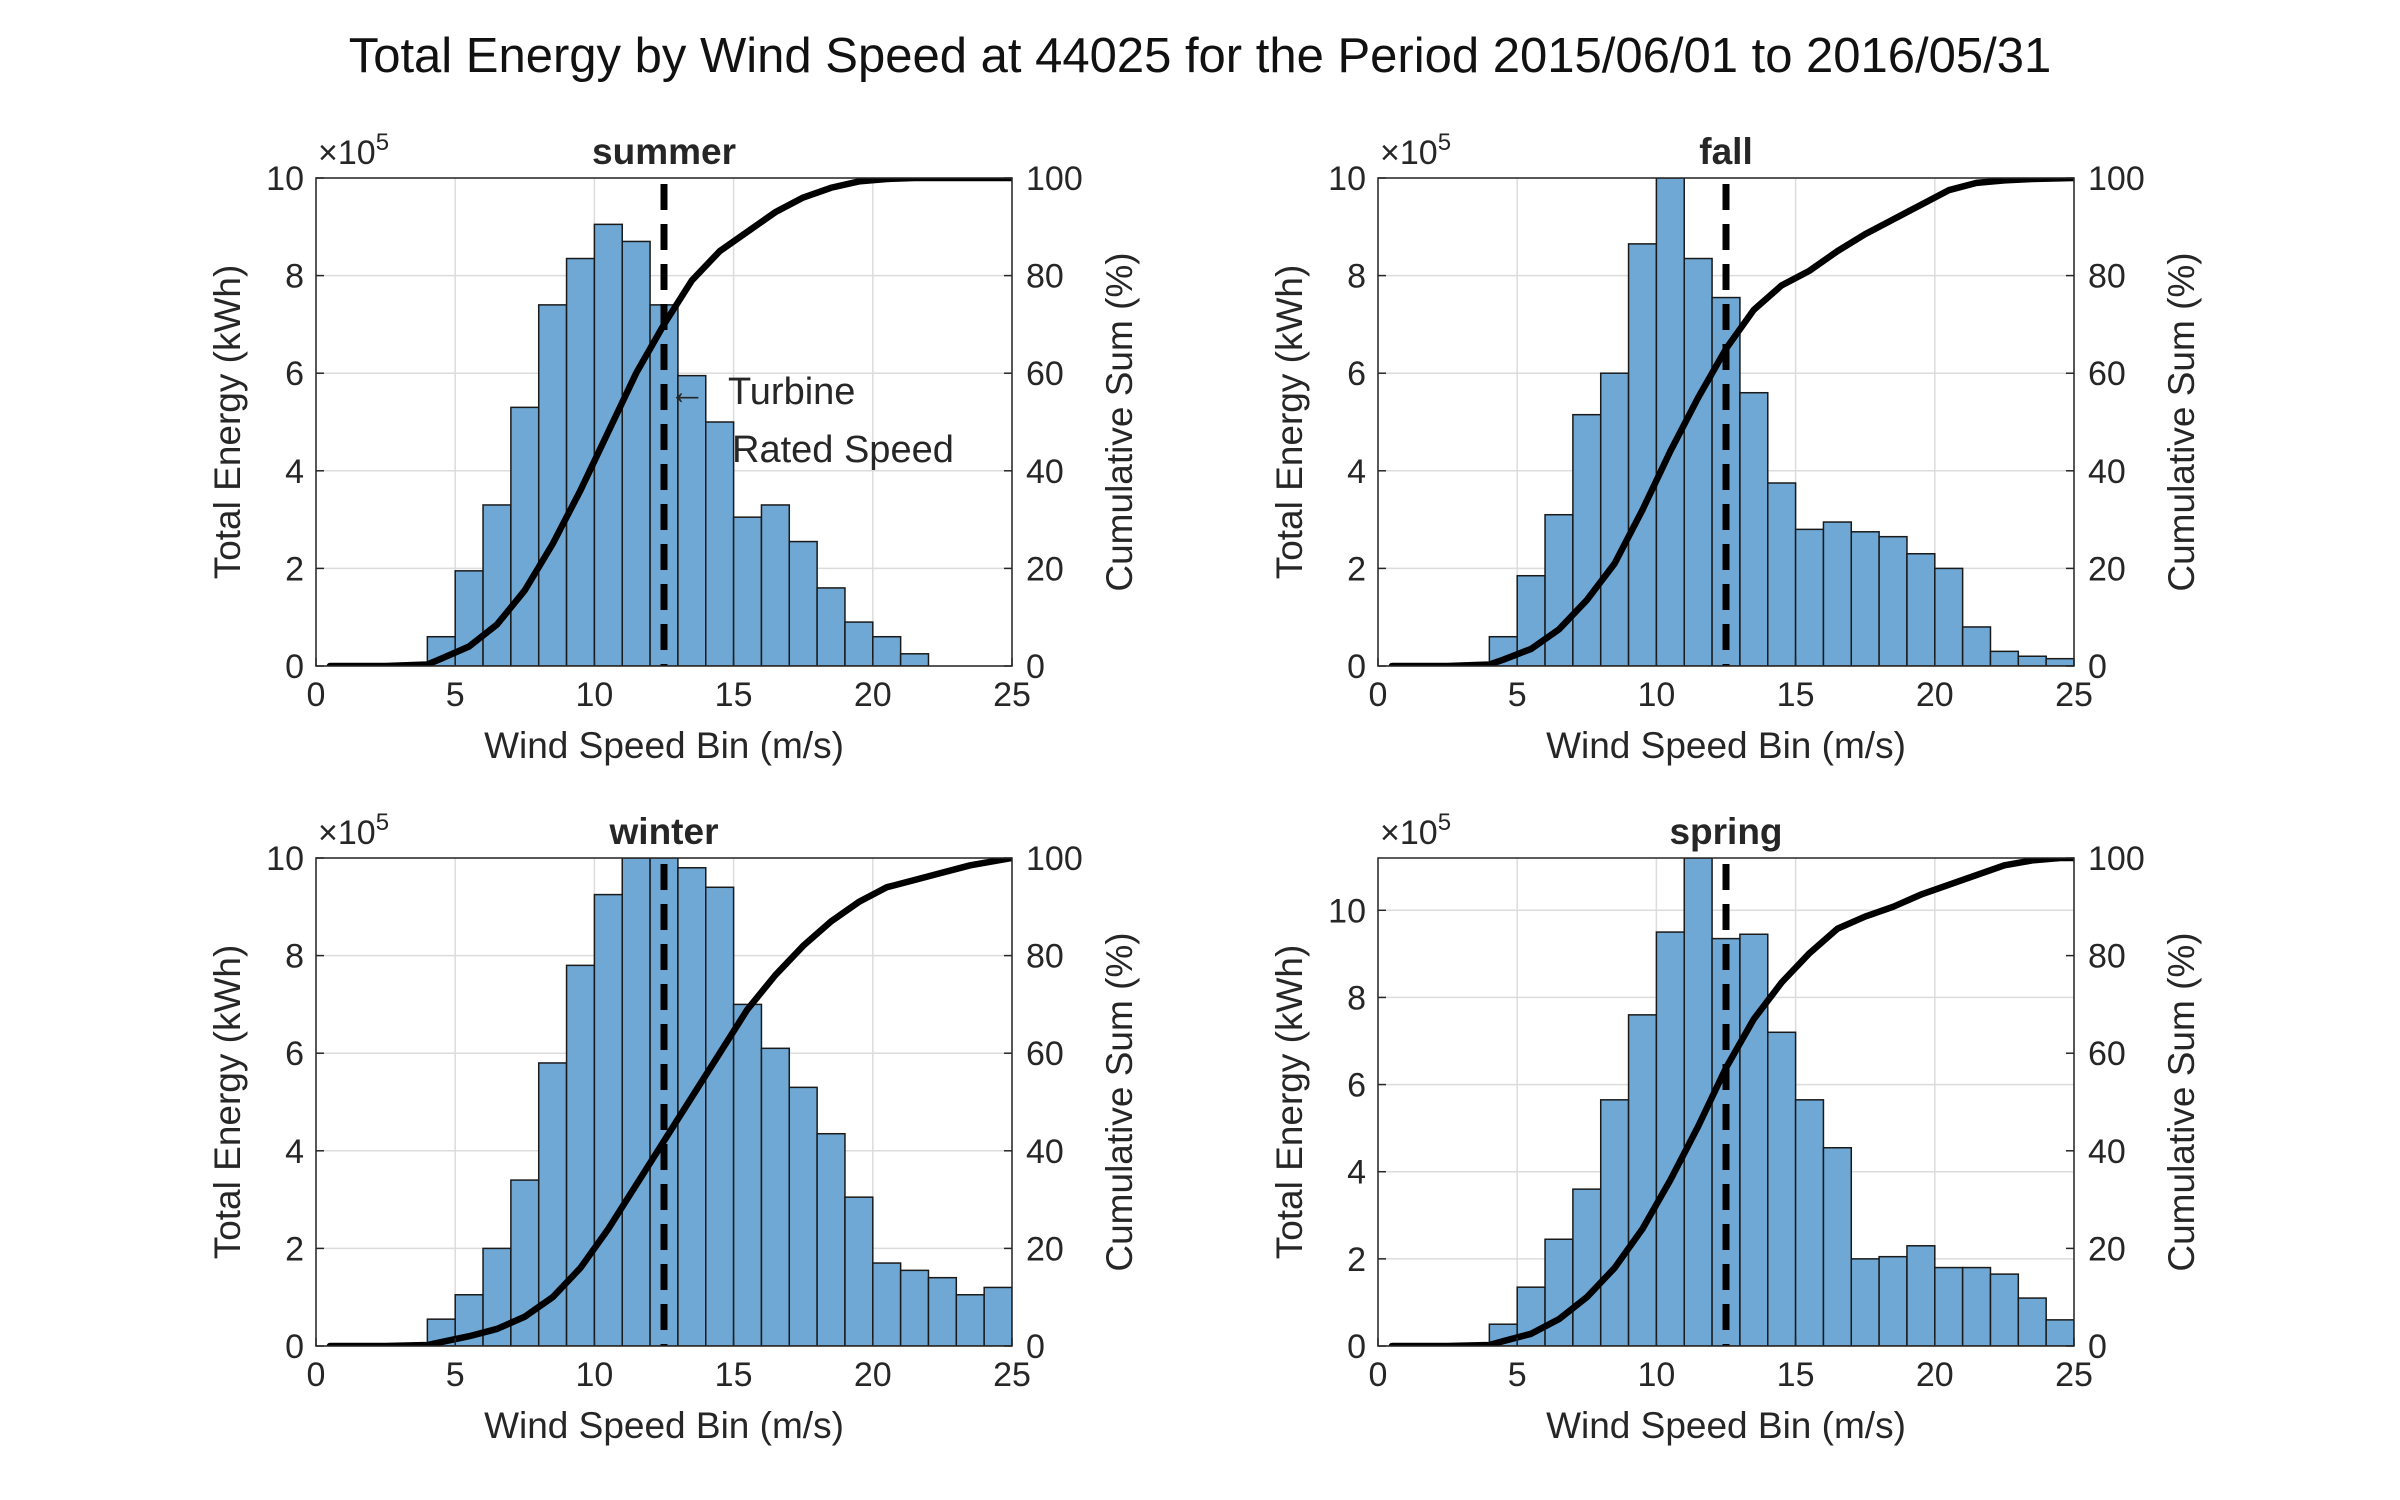  I want to click on annotation-arrow: ←, so click(687, 392).